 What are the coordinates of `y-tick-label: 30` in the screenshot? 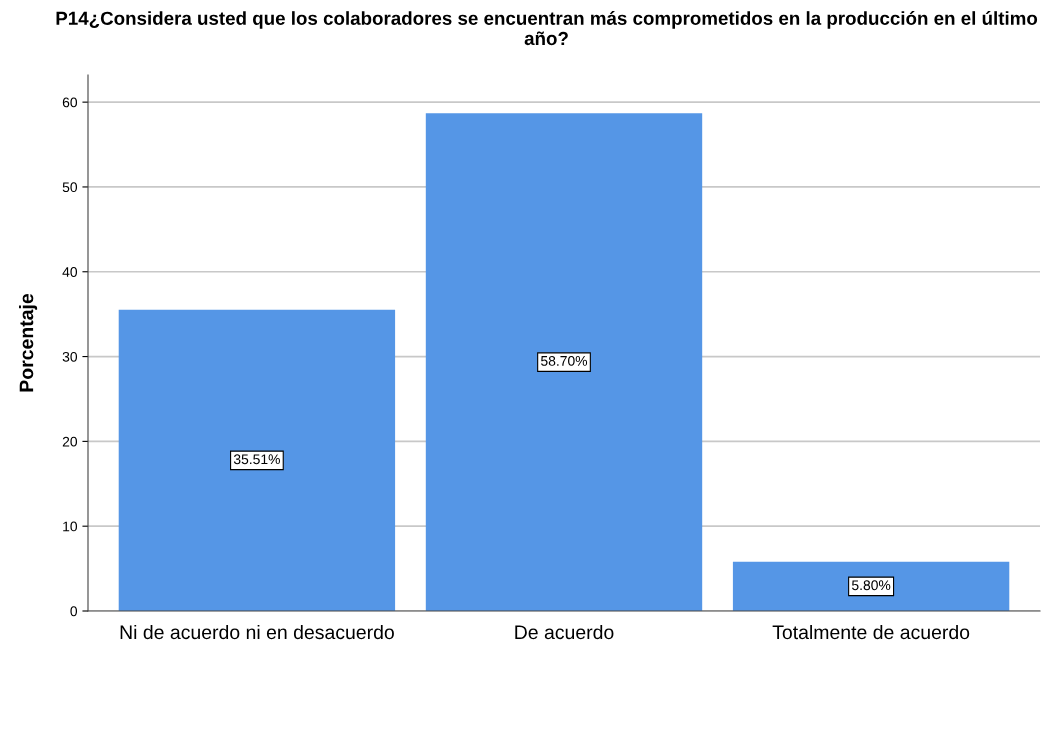 It's located at (70, 356).